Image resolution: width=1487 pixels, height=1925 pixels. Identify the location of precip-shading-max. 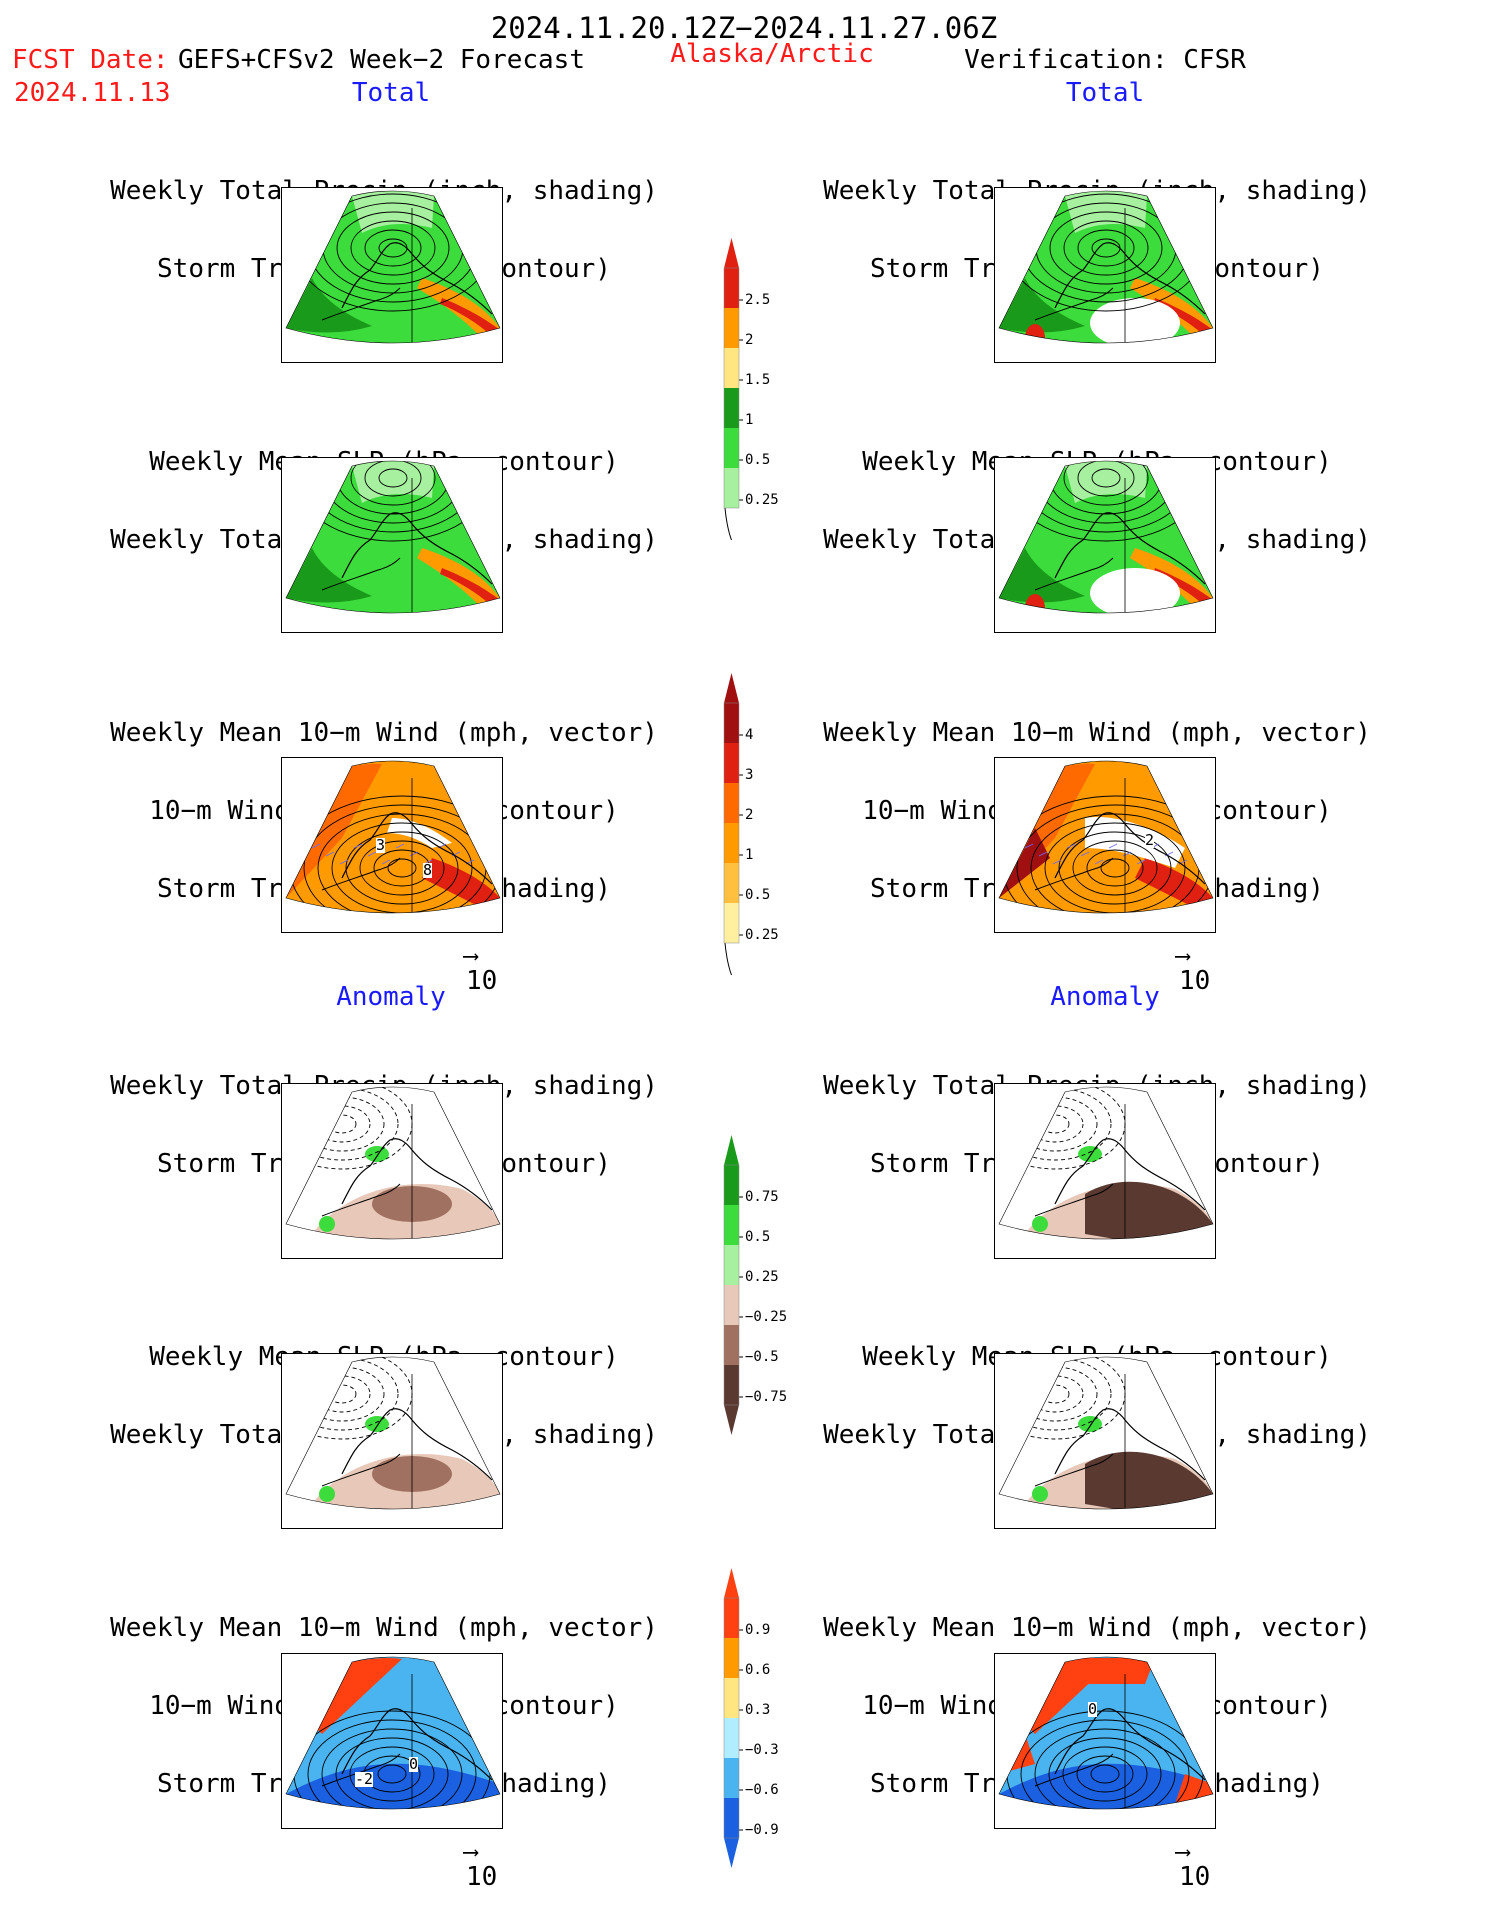
(1035, 333).